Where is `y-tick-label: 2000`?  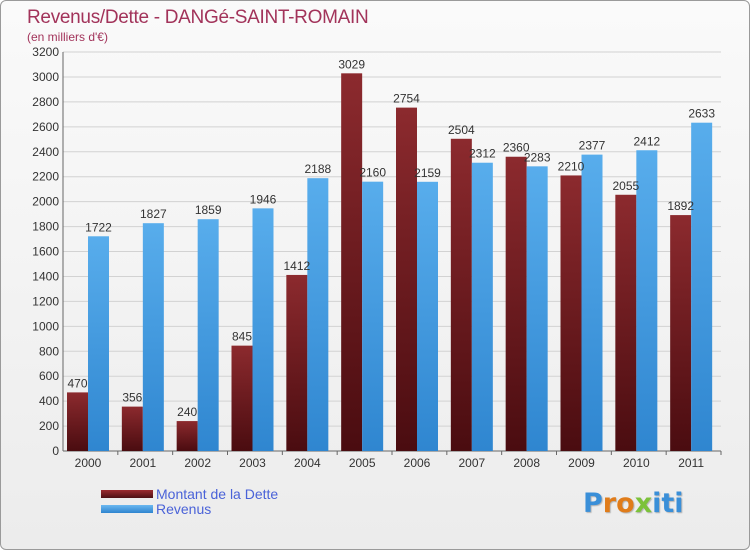
y-tick-label: 2000 is located at coordinates (45, 202).